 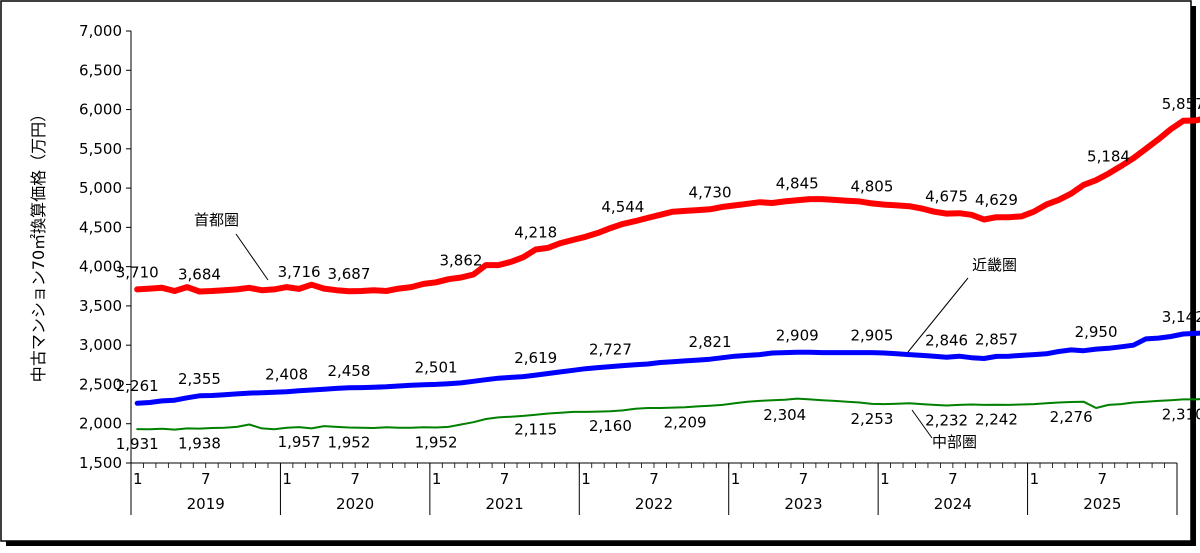 What do you see at coordinates (199, 274) in the screenshot?
I see `data-label: 3,684` at bounding box center [199, 274].